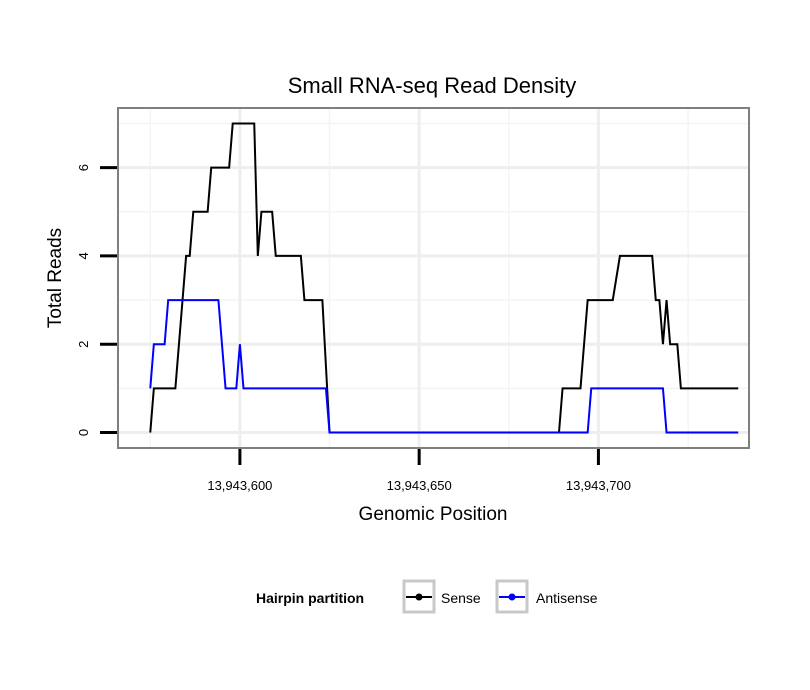  What do you see at coordinates (83, 344) in the screenshot?
I see `y-tick-label: 2` at bounding box center [83, 344].